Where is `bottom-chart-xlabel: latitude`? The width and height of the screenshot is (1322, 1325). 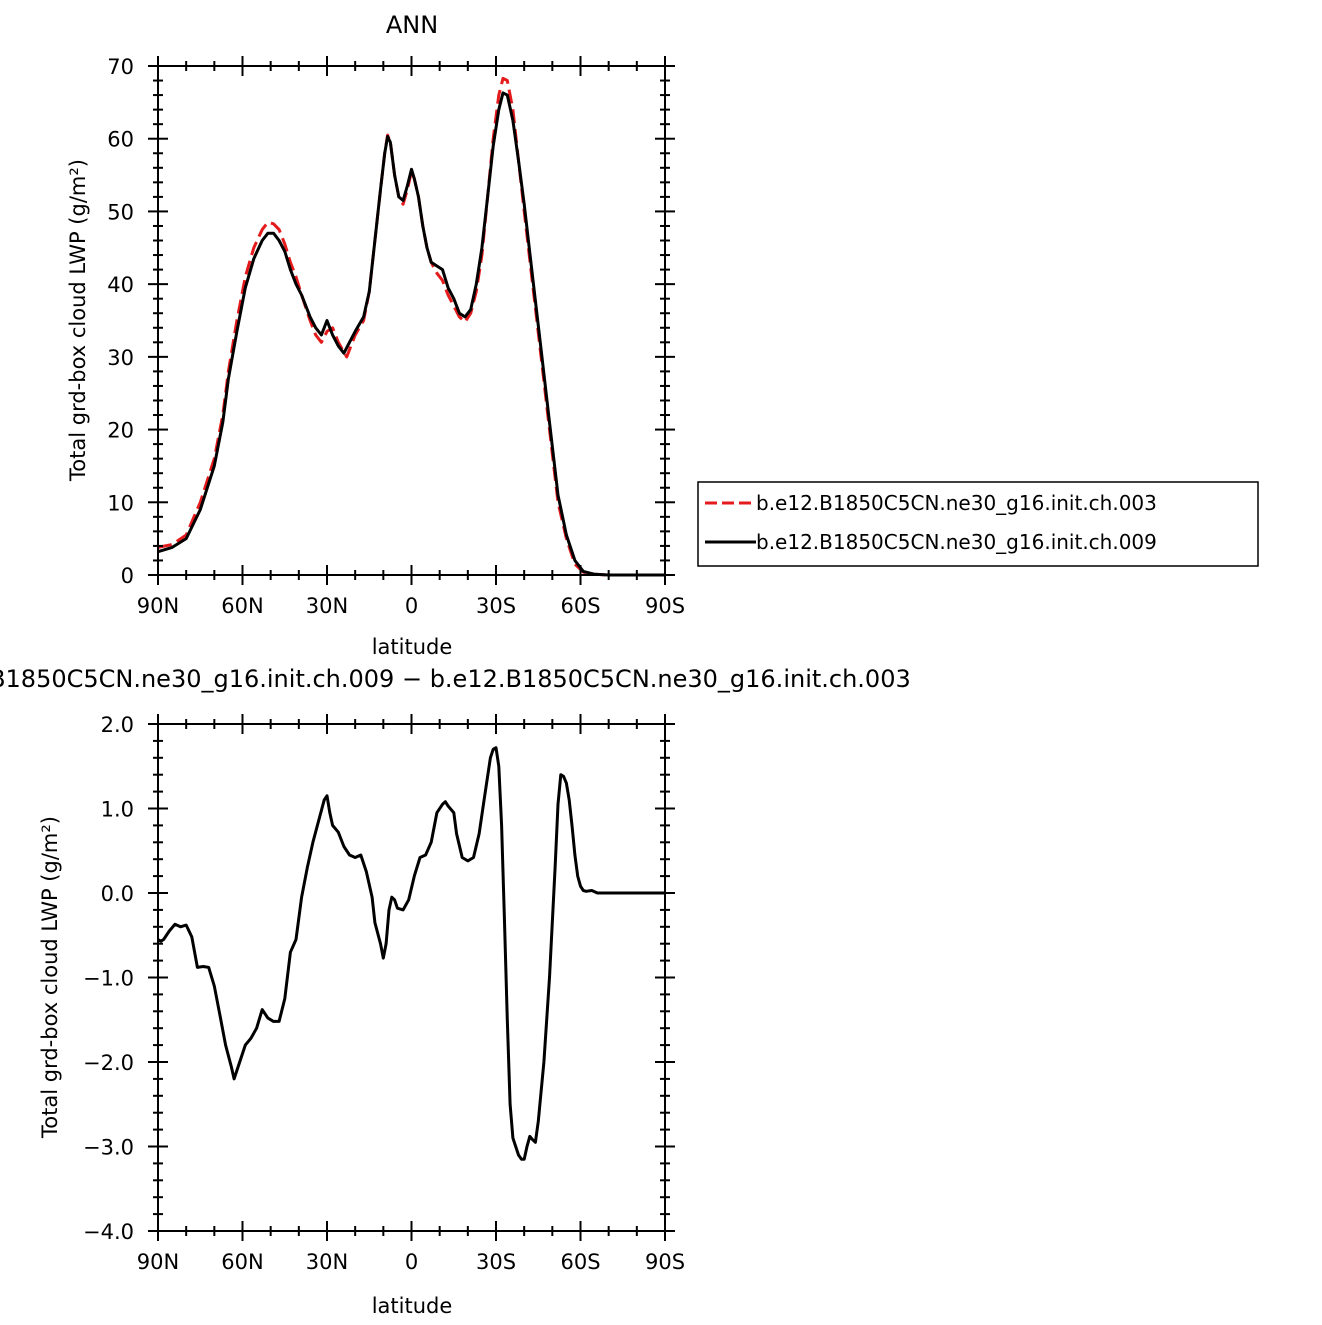 bottom-chart-xlabel: latitude is located at coordinates (412, 1306).